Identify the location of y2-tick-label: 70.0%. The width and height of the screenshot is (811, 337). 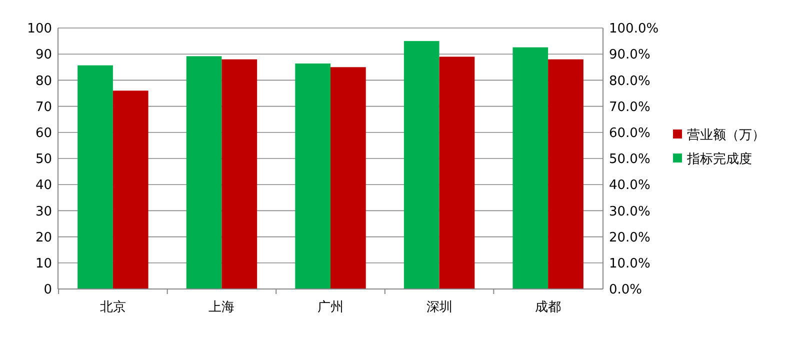
(629, 107).